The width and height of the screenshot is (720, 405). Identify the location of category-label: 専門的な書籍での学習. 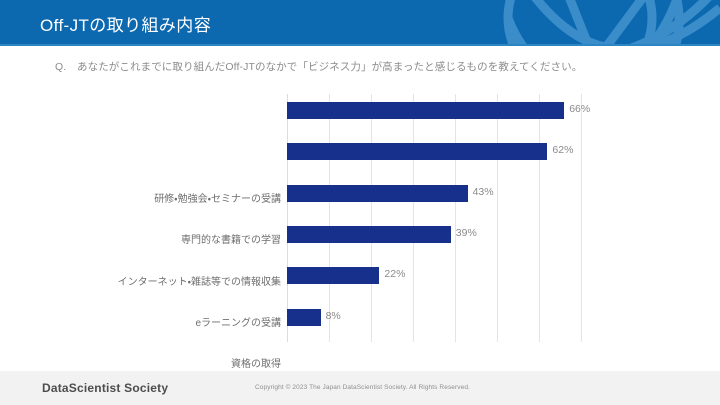
(231, 241).